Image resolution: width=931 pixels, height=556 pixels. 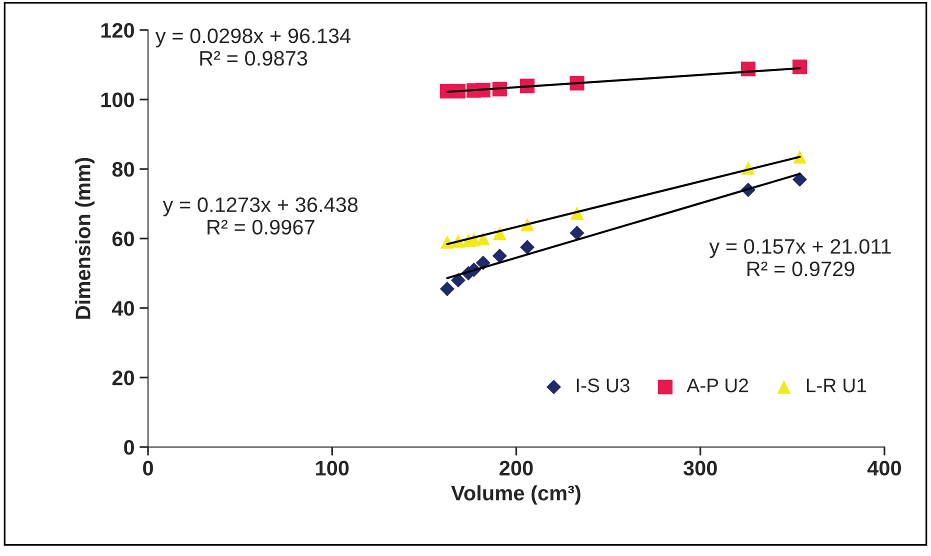 I want to click on legend-label: I-S U3, so click(x=603, y=385).